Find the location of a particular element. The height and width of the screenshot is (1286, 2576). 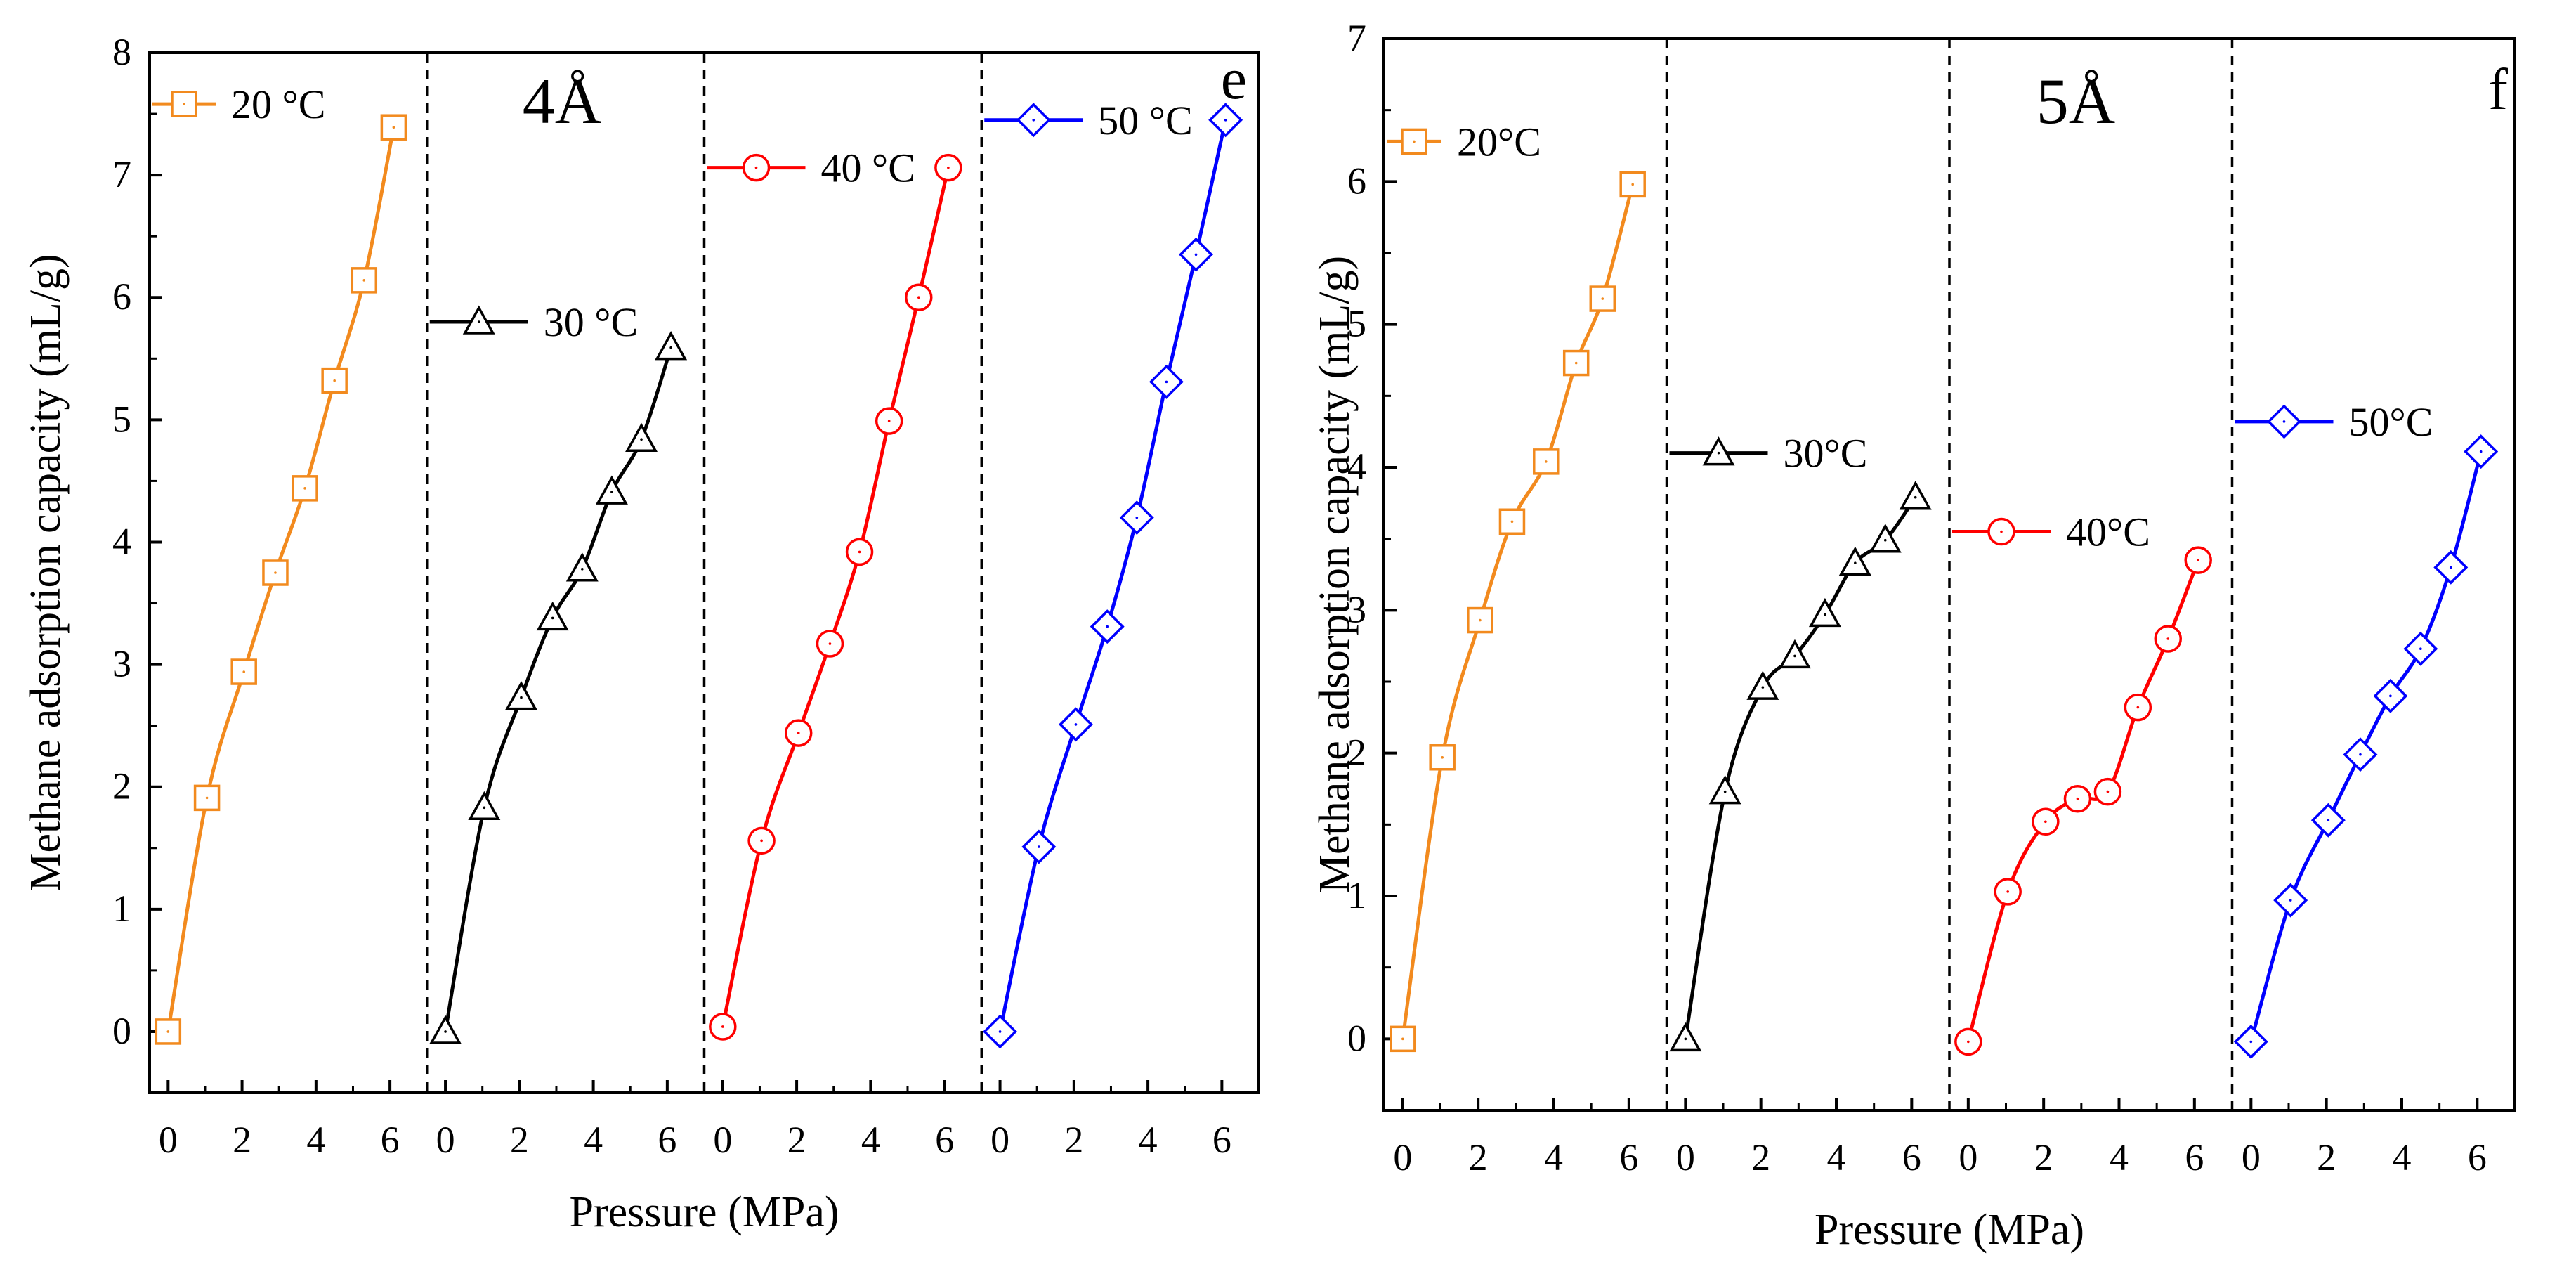

pore-size-label: 4Å is located at coordinates (562, 101).